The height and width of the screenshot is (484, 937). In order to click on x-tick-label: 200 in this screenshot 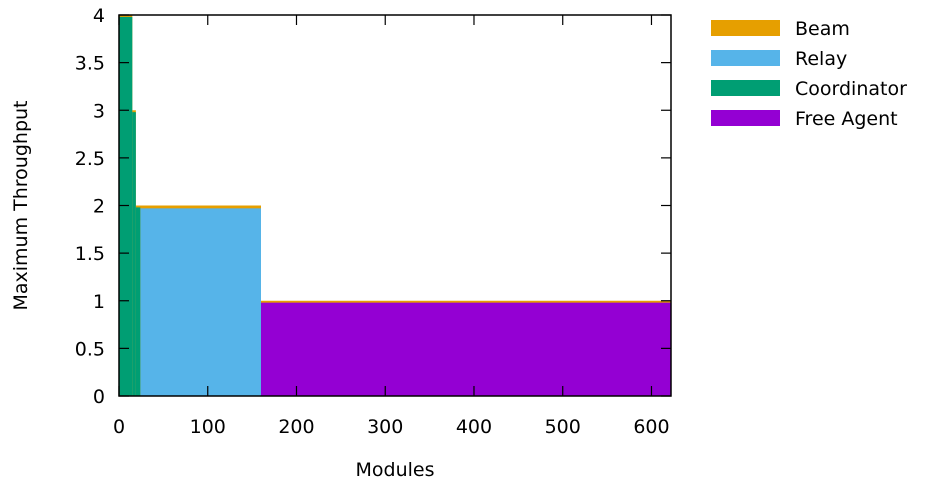, I will do `click(296, 427)`.